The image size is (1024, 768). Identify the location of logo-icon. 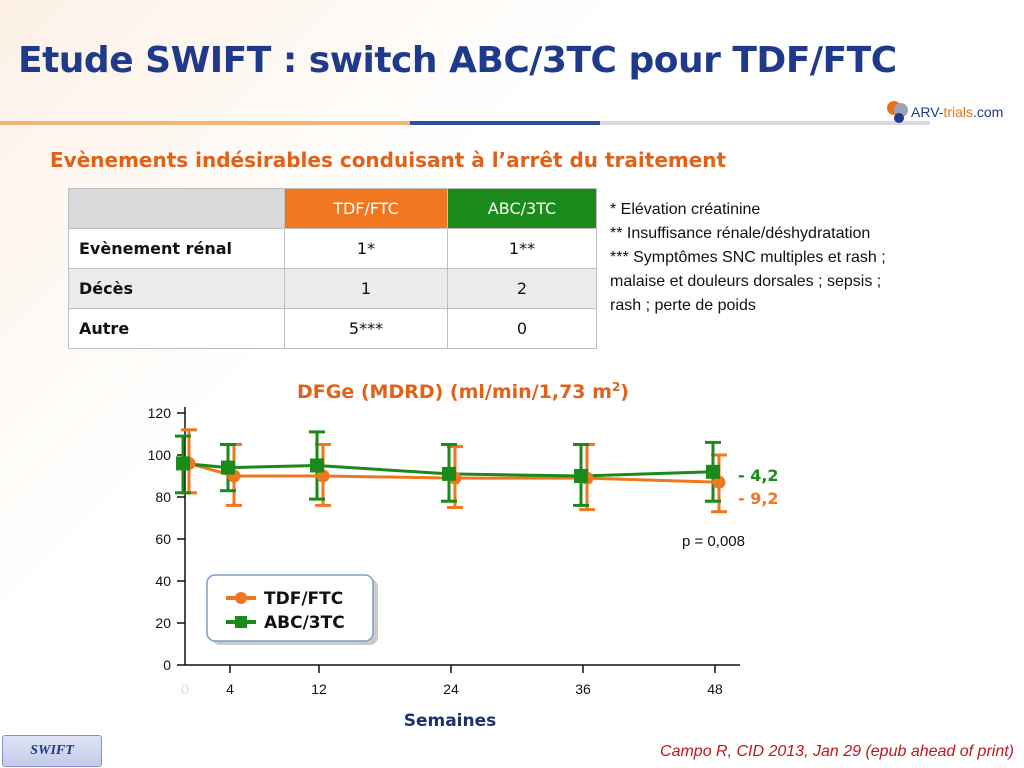
(897, 112).